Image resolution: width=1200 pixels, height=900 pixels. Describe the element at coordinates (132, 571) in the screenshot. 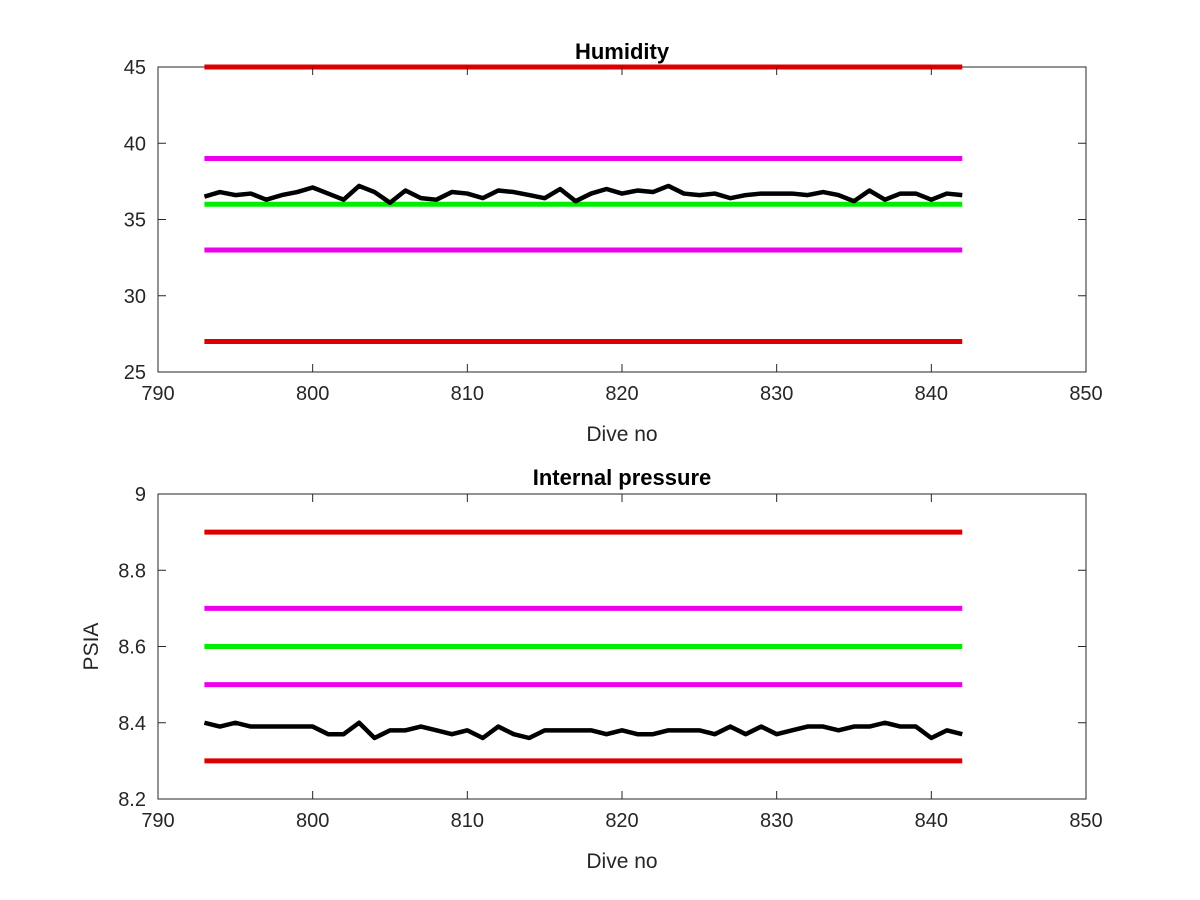

I see `pressure-y-tick-label: 8.8` at that location.